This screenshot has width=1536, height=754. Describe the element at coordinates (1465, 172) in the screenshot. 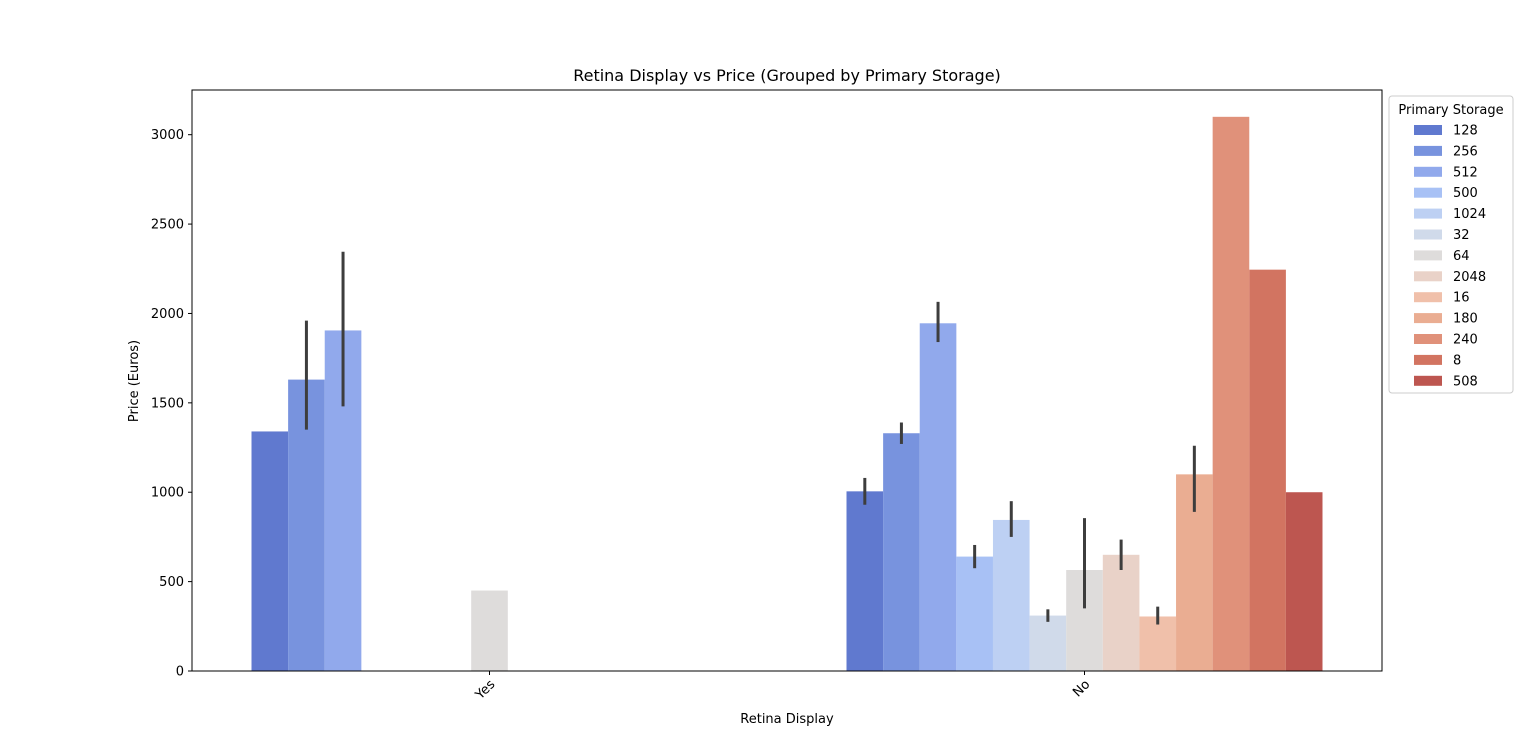

I see `legend-label-512: 512` at that location.